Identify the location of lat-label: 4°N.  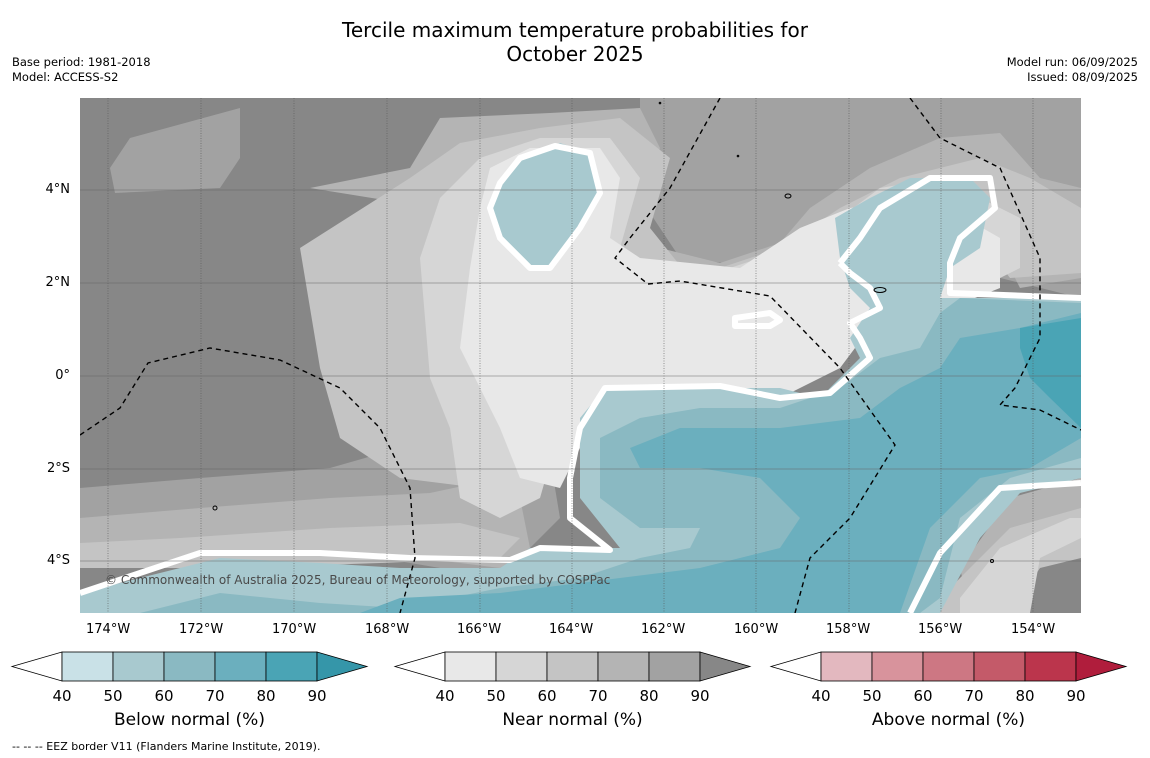
(58, 189).